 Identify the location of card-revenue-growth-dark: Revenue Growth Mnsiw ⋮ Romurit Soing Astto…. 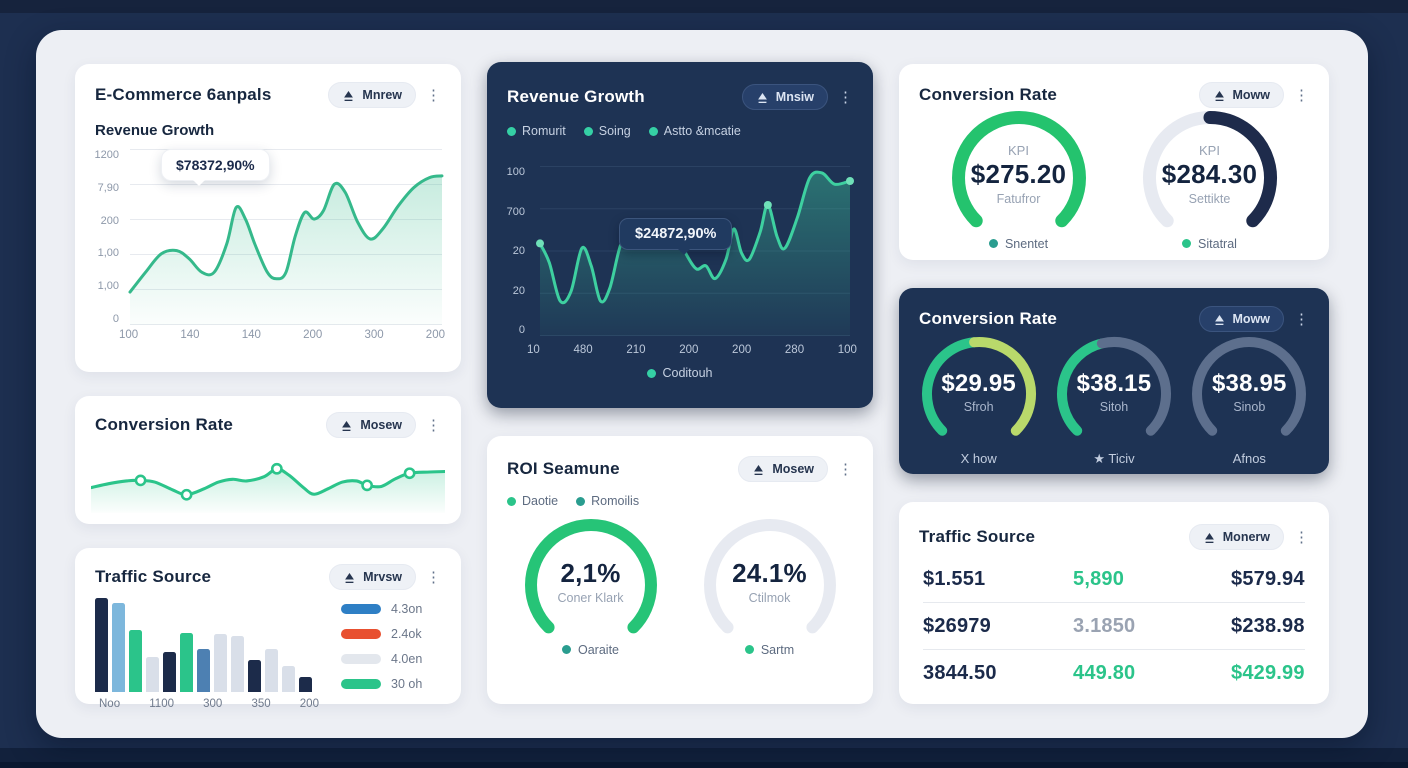
(680, 235).